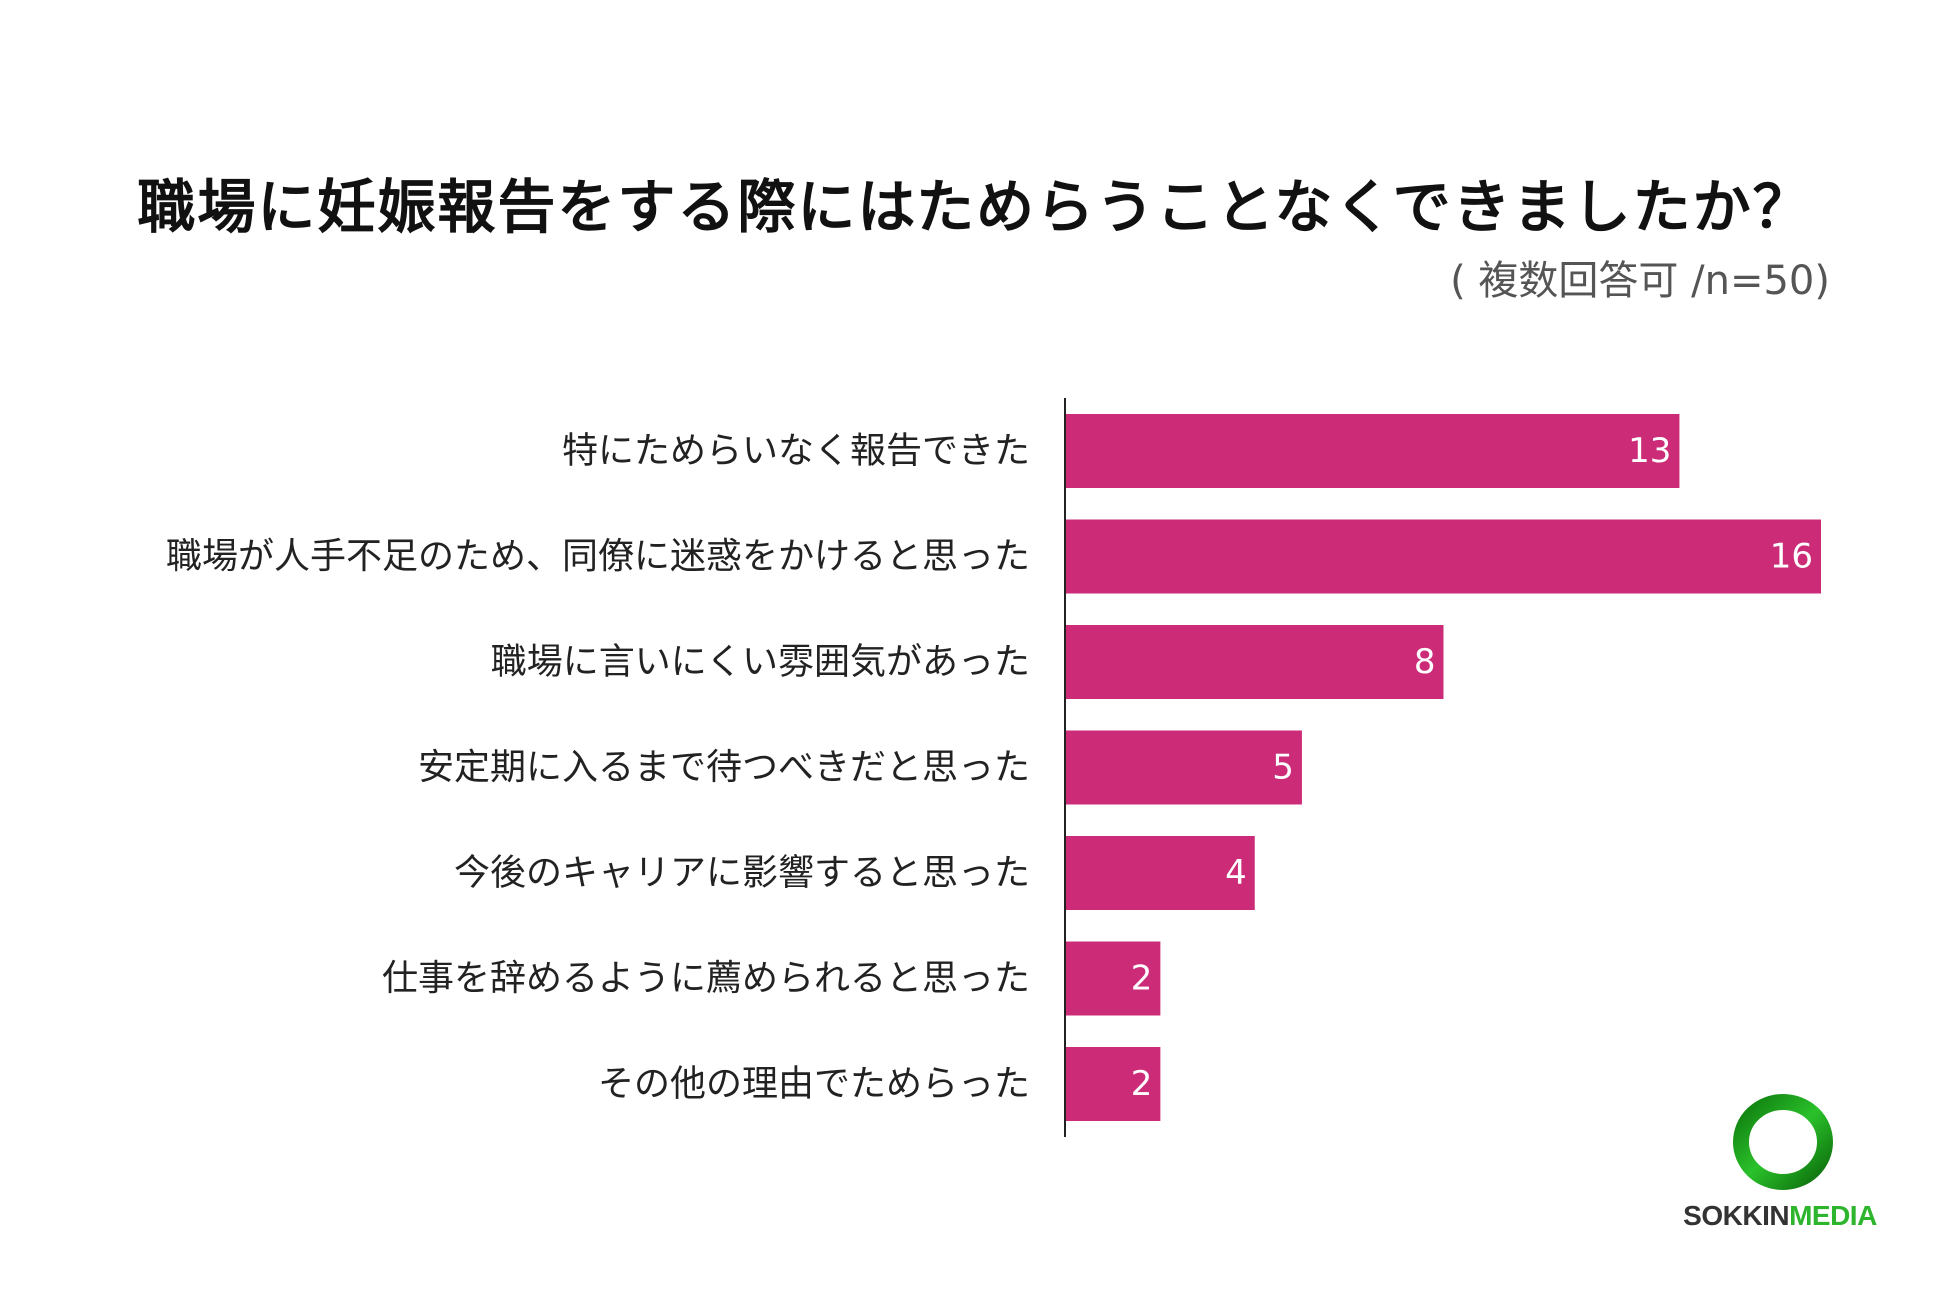 The width and height of the screenshot is (1950, 1300). What do you see at coordinates (1236, 873) in the screenshot?
I see `value-label-5: 4` at bounding box center [1236, 873].